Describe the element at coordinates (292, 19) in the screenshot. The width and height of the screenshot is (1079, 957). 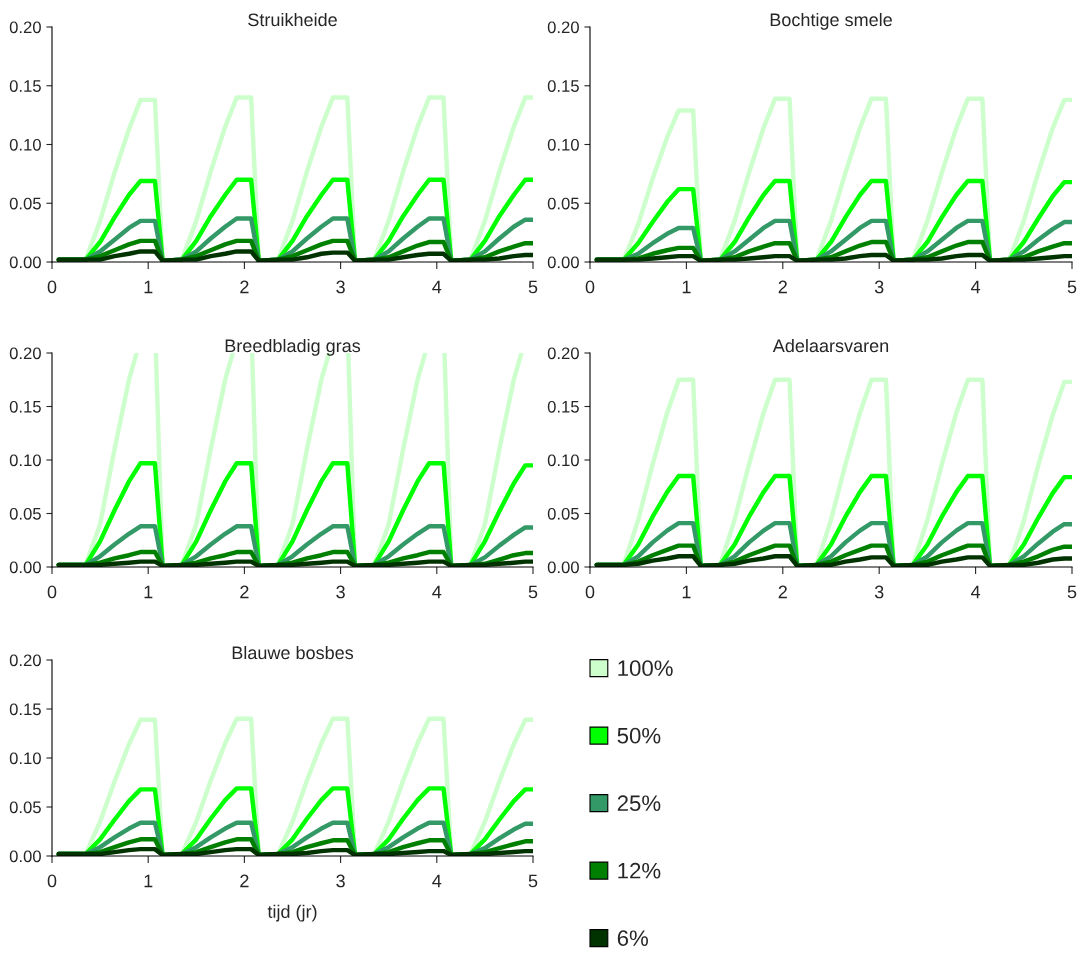
I see `chart-title: Struikheide` at that location.